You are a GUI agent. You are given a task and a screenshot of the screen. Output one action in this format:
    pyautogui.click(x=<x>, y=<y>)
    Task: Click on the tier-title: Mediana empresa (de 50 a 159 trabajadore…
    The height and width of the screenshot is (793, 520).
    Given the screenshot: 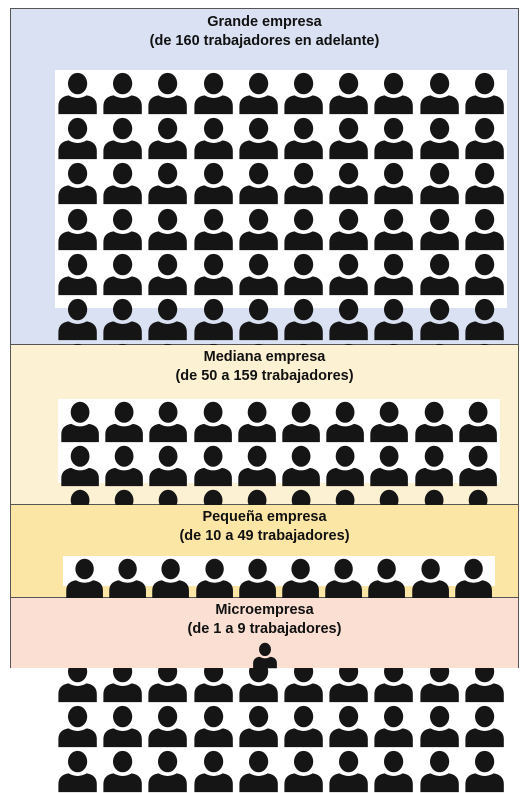 What is the action you would take?
    pyautogui.click(x=264, y=367)
    